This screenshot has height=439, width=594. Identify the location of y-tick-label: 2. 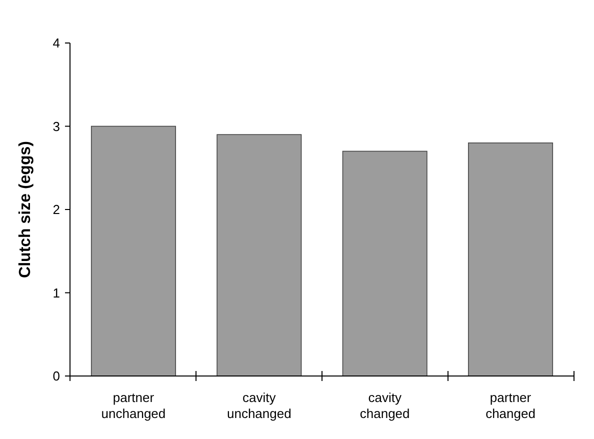
(56, 210).